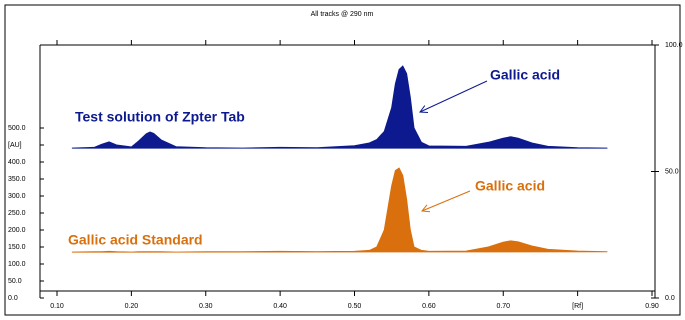  Describe the element at coordinates (342, 14) in the screenshot. I see `chart-title: All tracks @ 290 nm` at that location.